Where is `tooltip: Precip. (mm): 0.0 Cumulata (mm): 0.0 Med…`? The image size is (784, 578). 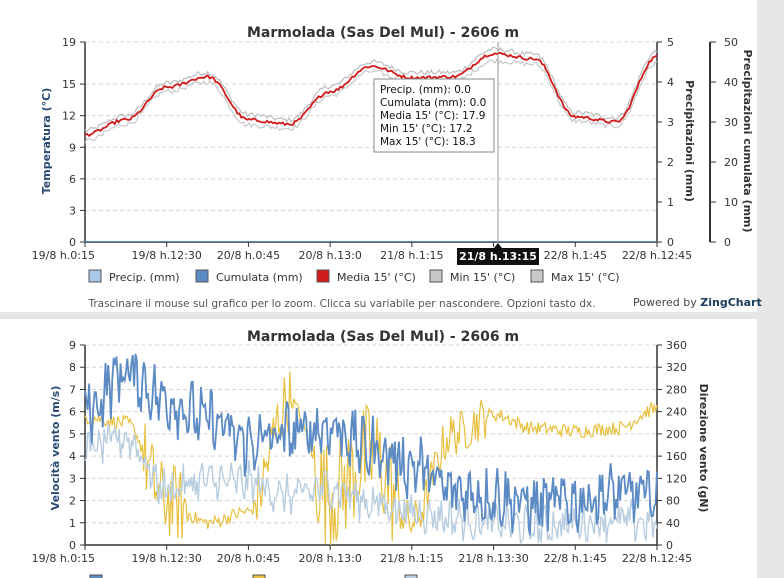
tooltip: Precip. (mm): 0.0 Cumulata (mm): 0.0 Med… is located at coordinates (434, 115).